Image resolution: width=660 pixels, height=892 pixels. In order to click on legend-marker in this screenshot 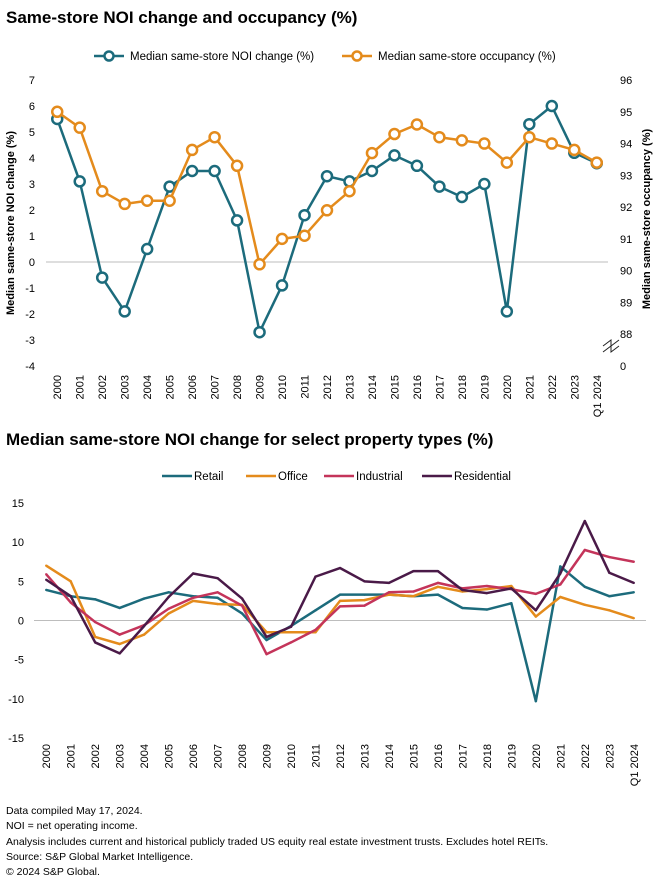, I will do `click(357, 56)`.